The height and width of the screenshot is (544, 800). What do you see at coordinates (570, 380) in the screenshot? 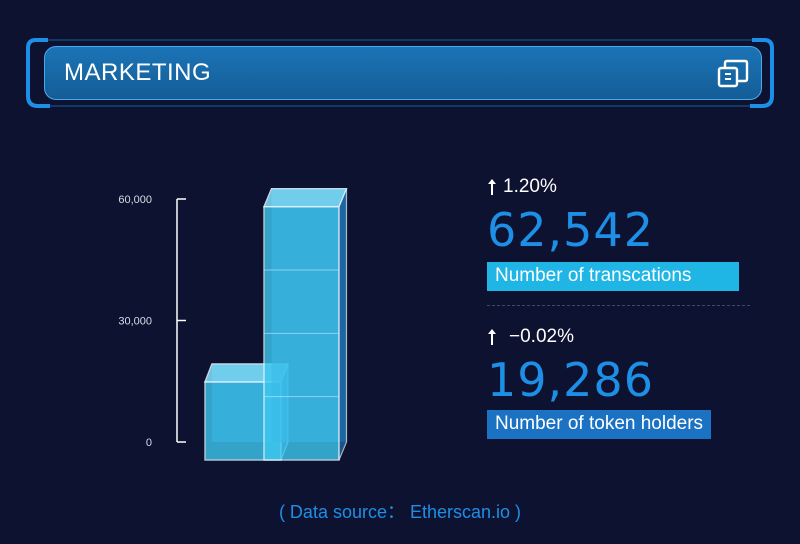
I see `big-value: 19,286` at bounding box center [570, 380].